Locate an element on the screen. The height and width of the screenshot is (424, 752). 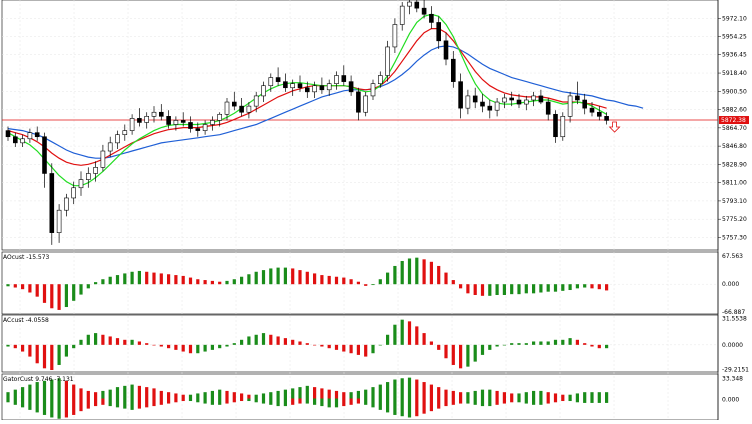
ao-tick-label: 0.000 is located at coordinates (730, 284).